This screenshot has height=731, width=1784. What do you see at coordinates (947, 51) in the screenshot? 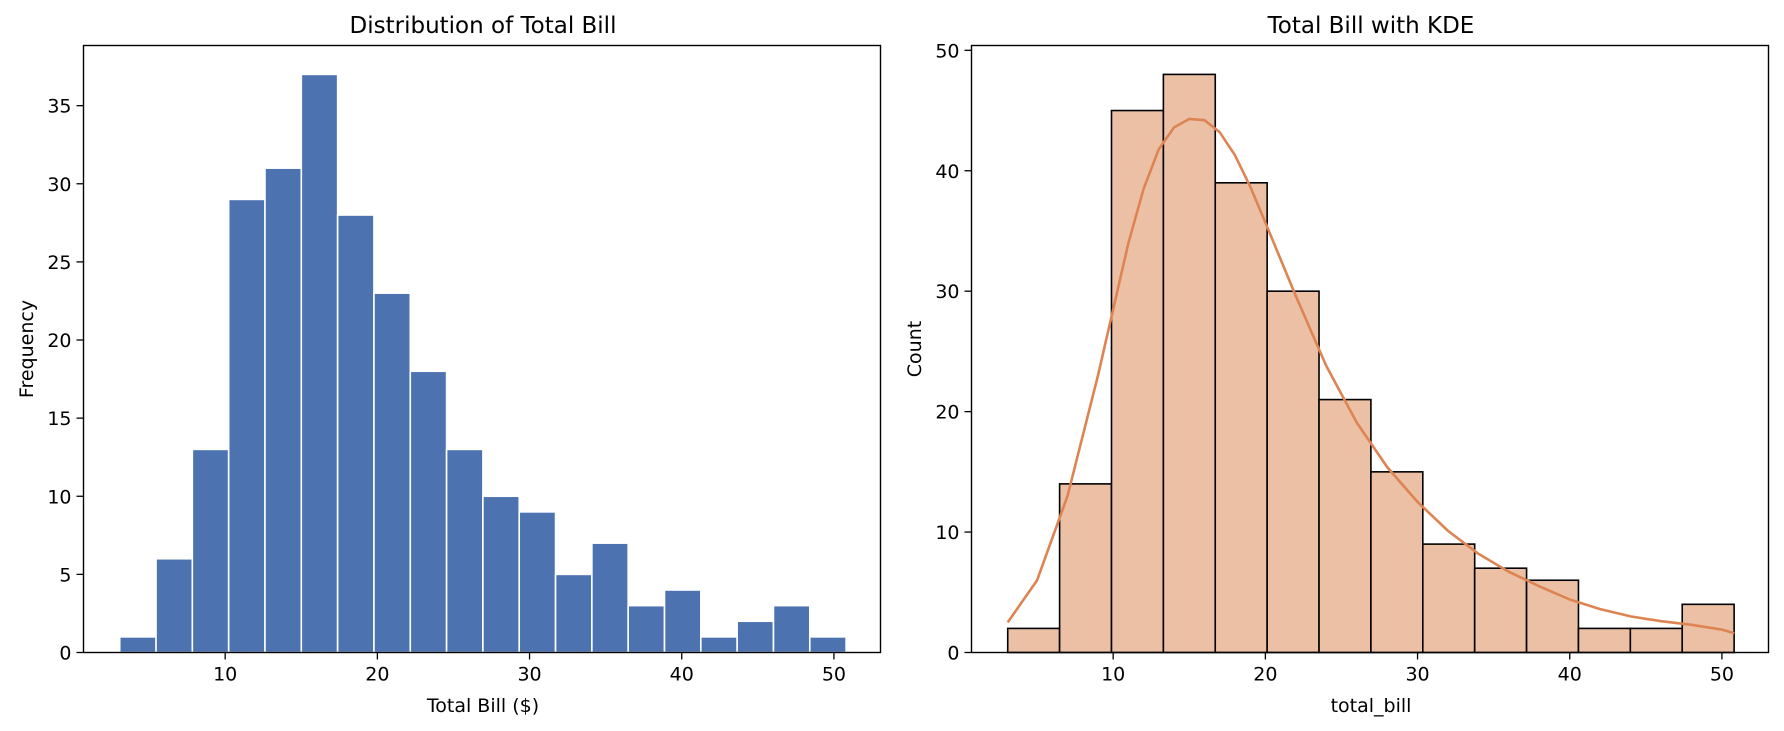
I see `y-tick-label: 50` at bounding box center [947, 51].